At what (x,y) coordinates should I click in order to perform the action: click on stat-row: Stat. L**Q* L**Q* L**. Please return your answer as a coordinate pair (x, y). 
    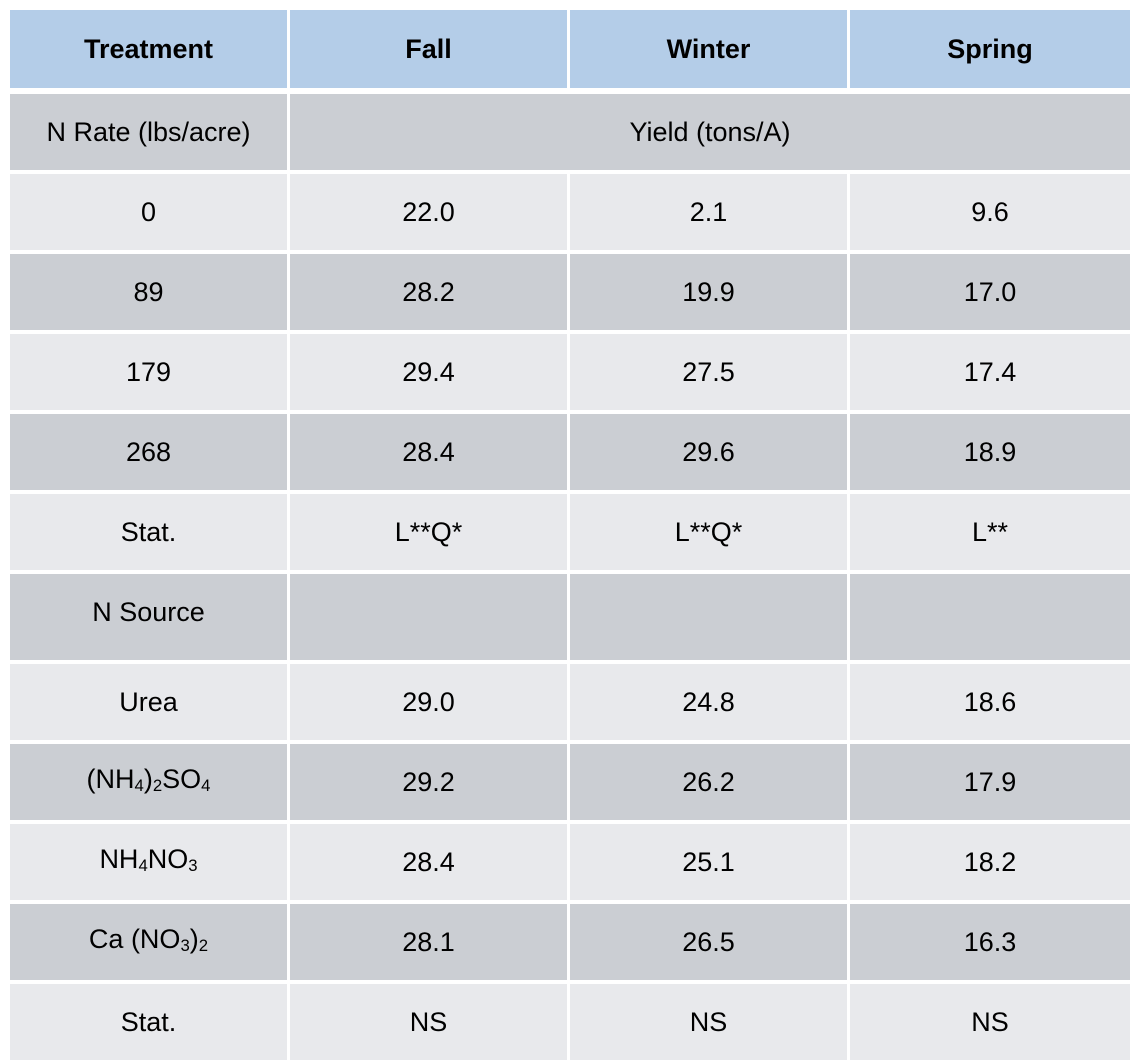
    Looking at the image, I should click on (570, 534).